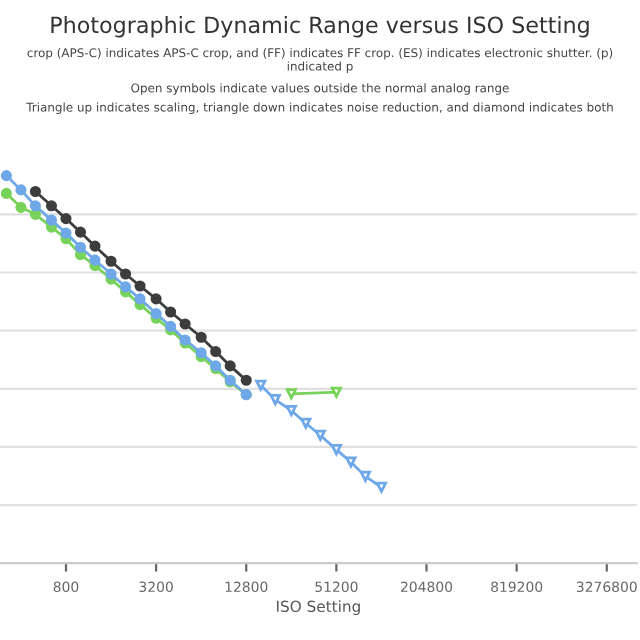 Image resolution: width=640 pixels, height=640 pixels. What do you see at coordinates (320, 27) in the screenshot?
I see `chart-title: Photographic Dynamic Range versus ISO Setting` at bounding box center [320, 27].